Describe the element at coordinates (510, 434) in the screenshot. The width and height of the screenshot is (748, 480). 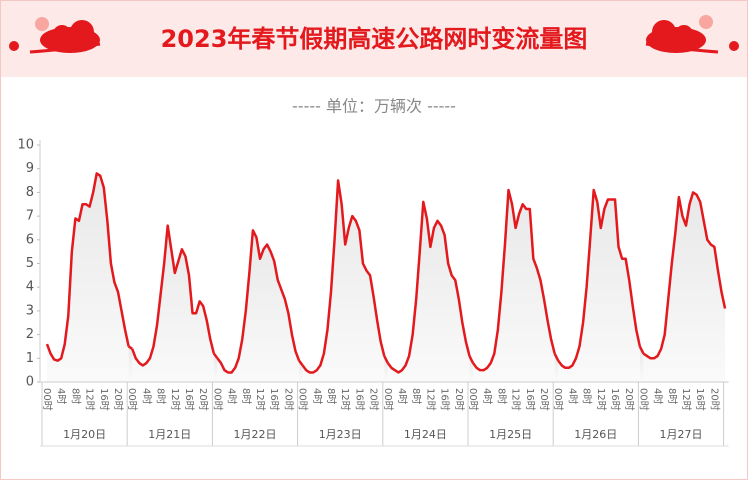
I see `day-label: 1月25日` at that location.